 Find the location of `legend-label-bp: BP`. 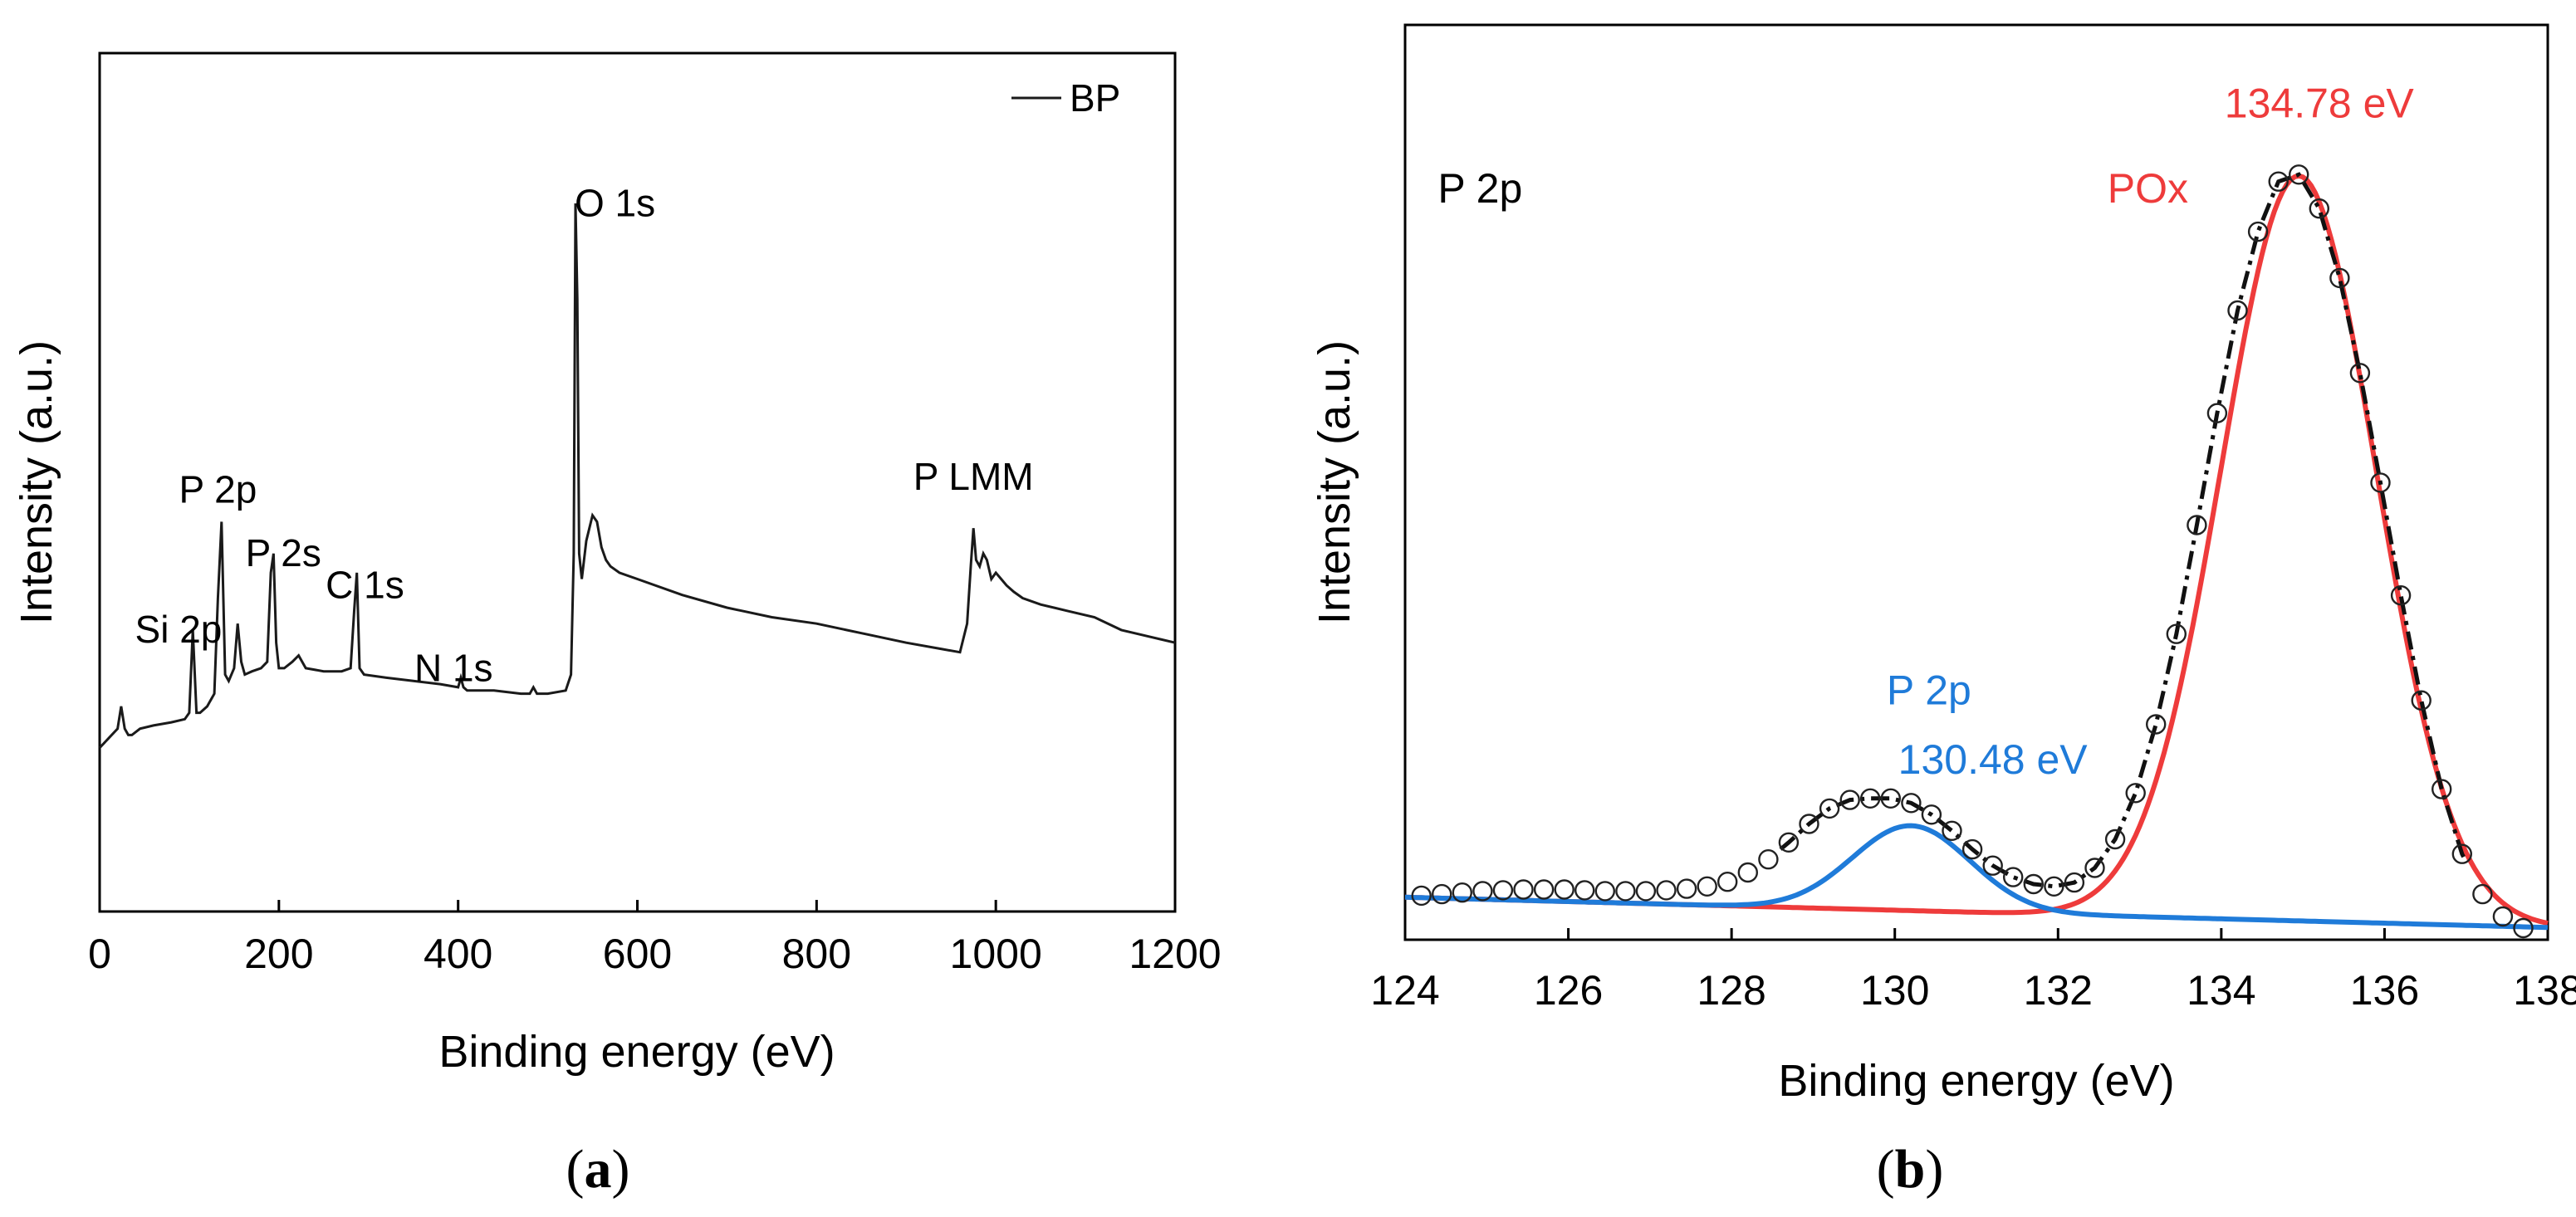

legend-label-bp: BP is located at coordinates (1095, 98).